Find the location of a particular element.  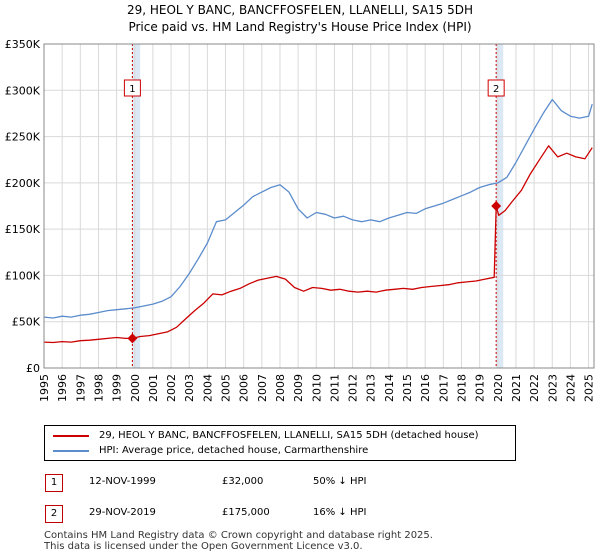

sale-marker-label: 2 is located at coordinates (496, 89).